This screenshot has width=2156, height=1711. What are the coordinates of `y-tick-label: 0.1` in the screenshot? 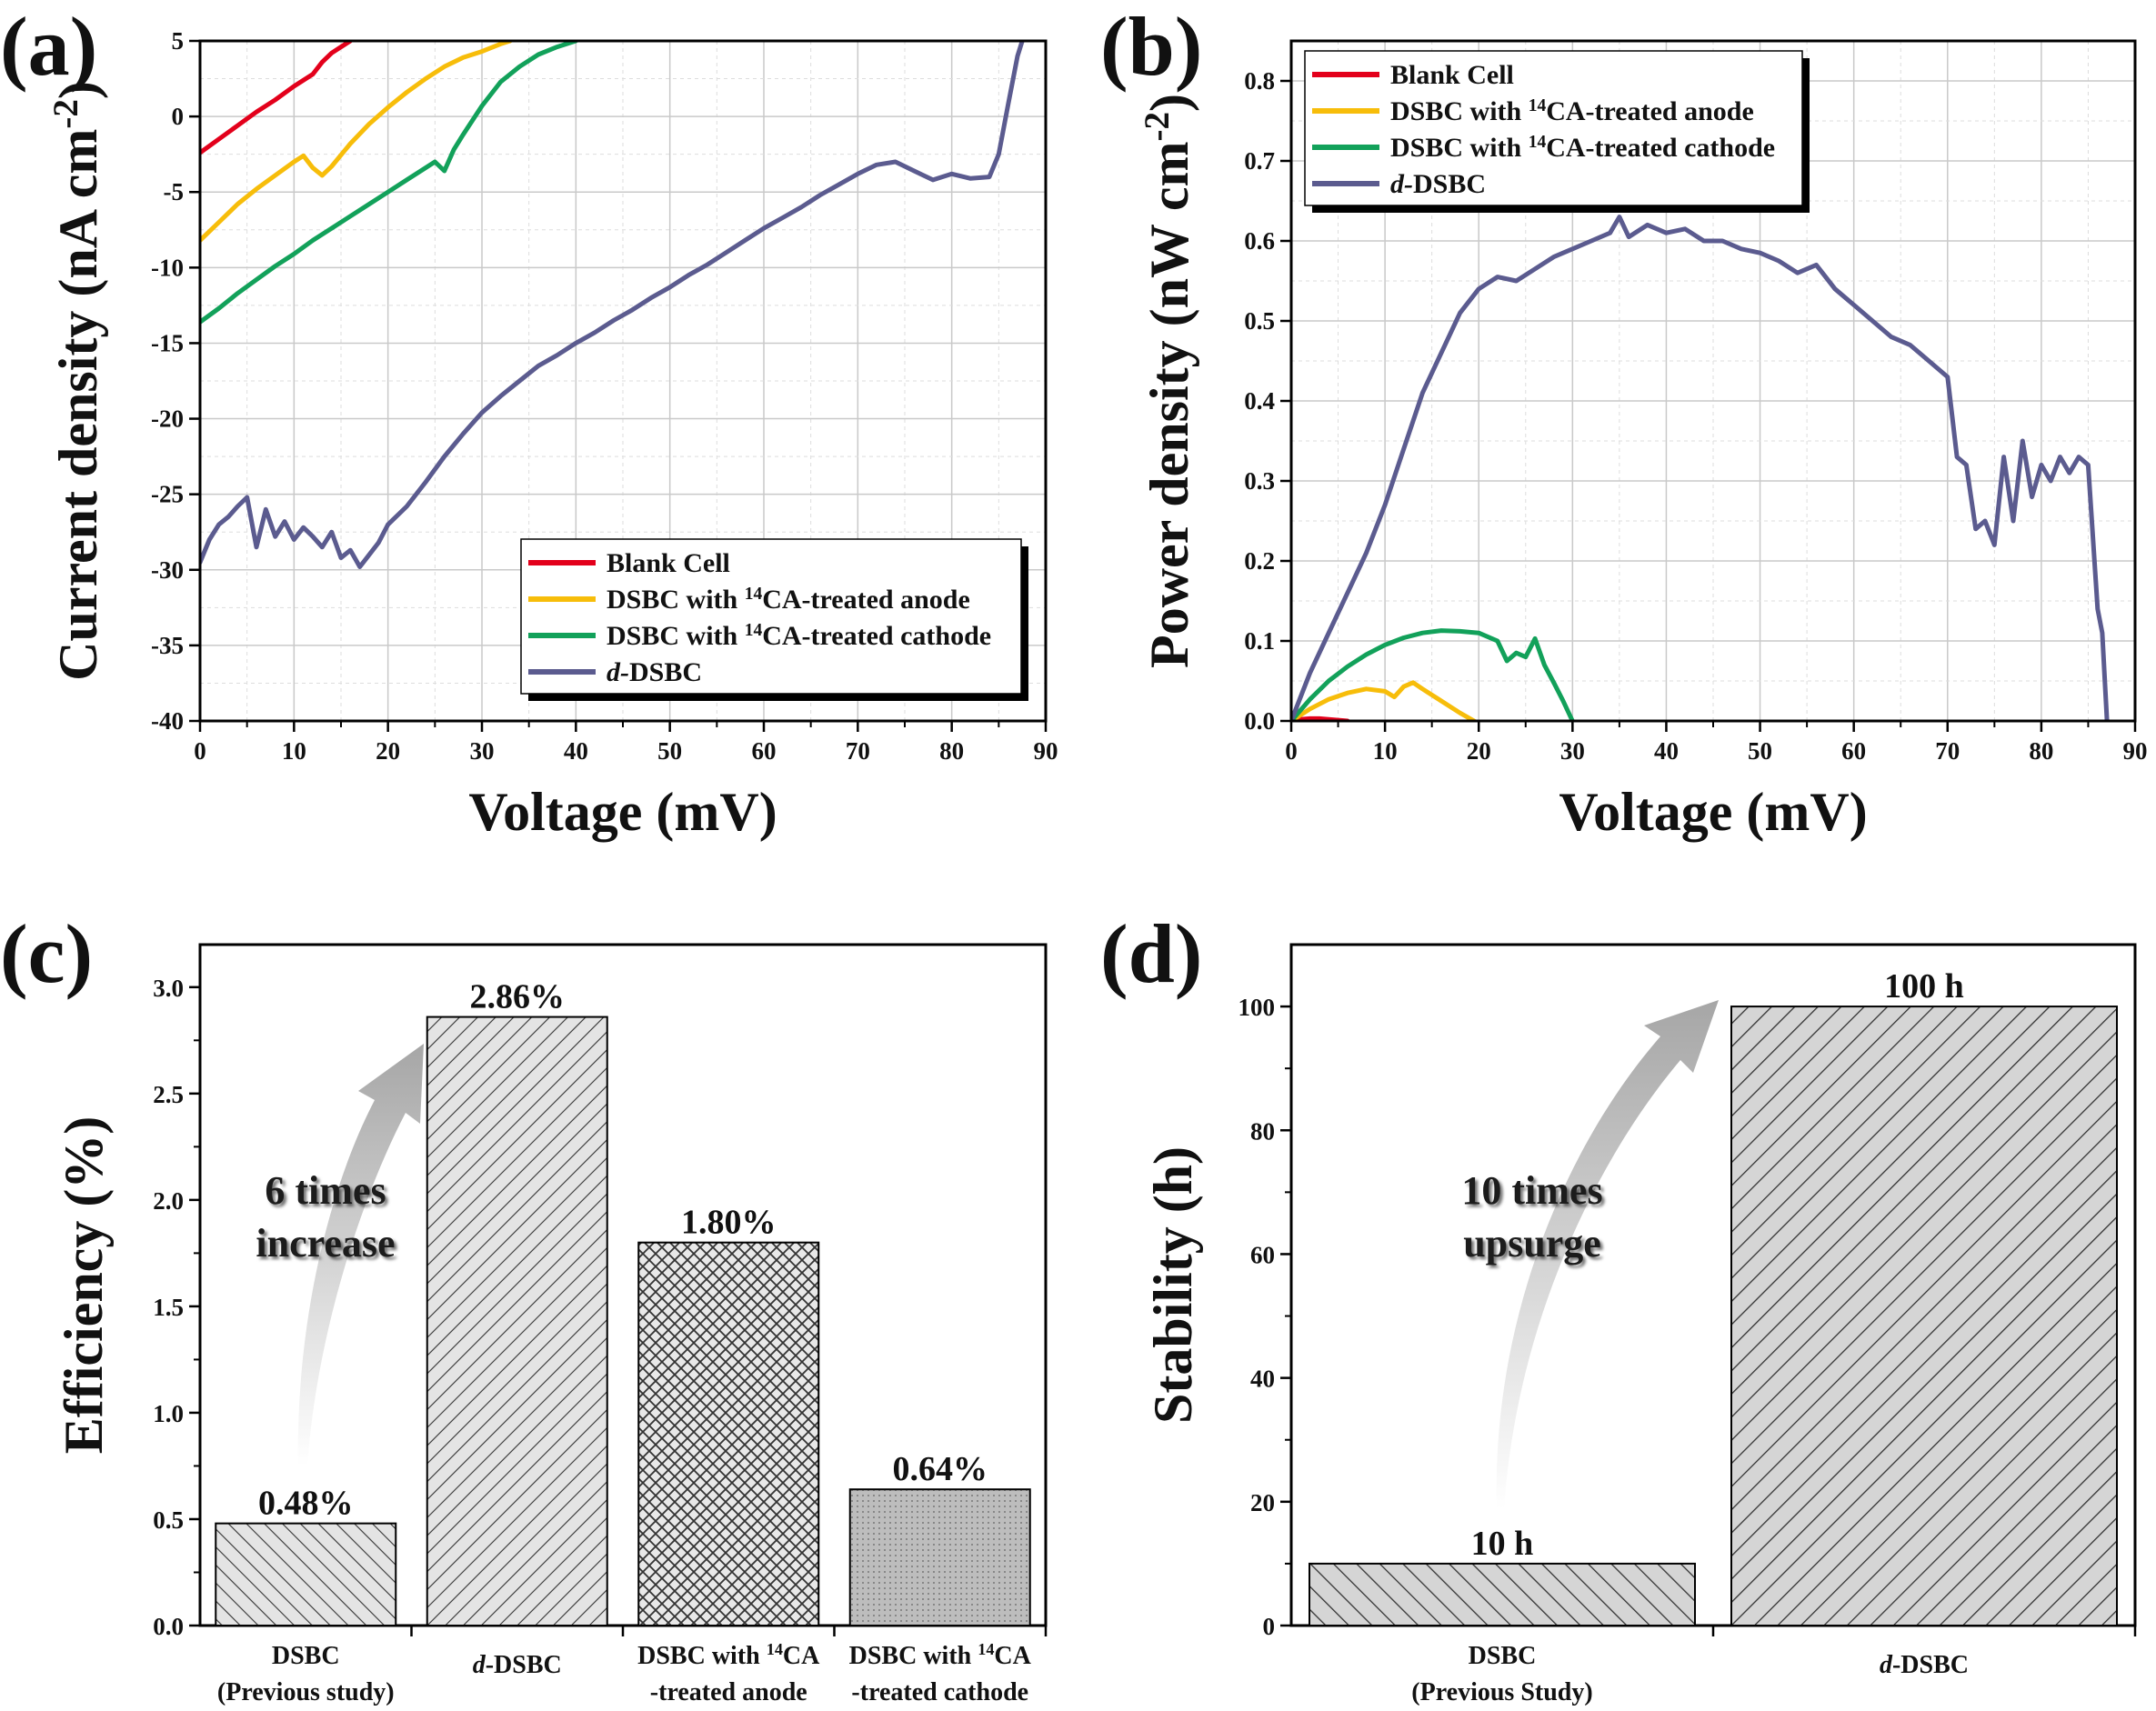 It's located at (1259, 641).